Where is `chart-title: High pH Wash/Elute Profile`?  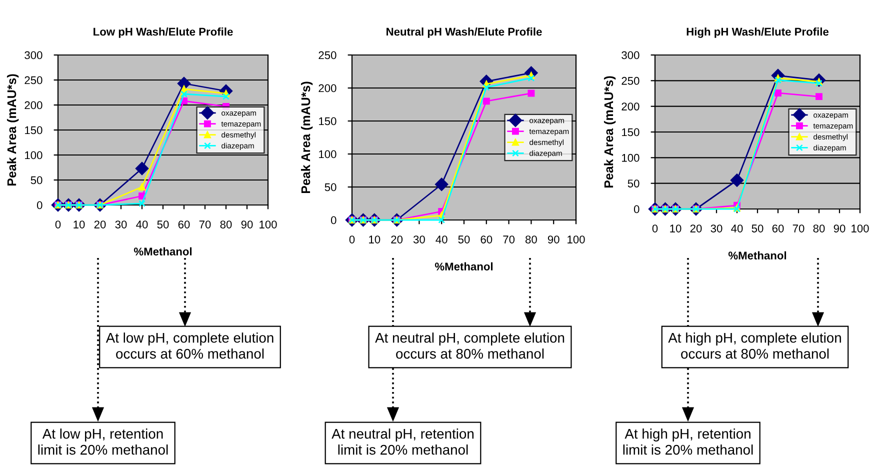 chart-title: High pH Wash/Elute Profile is located at coordinates (757, 33).